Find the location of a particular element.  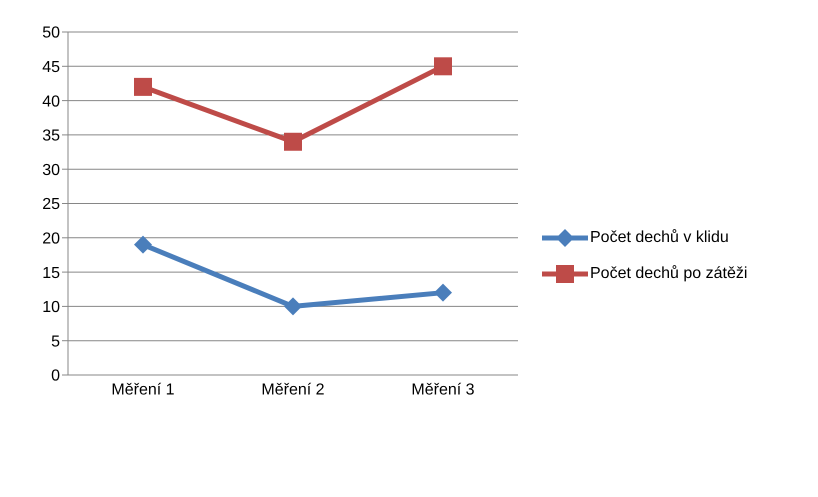

y-tick-label: 15 is located at coordinates (51, 273).